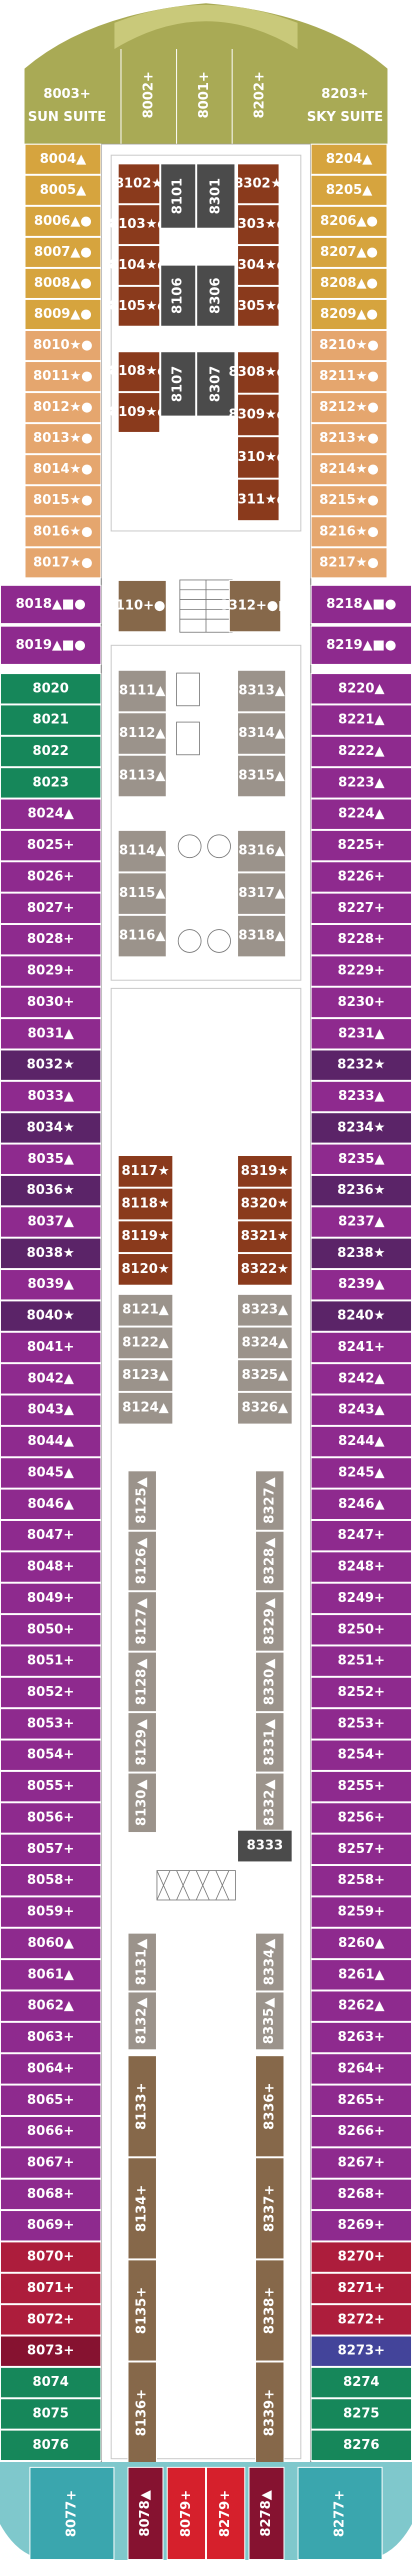 This screenshot has height=2560, width=412. I want to click on cabin-label: 8014★●, so click(62, 469).